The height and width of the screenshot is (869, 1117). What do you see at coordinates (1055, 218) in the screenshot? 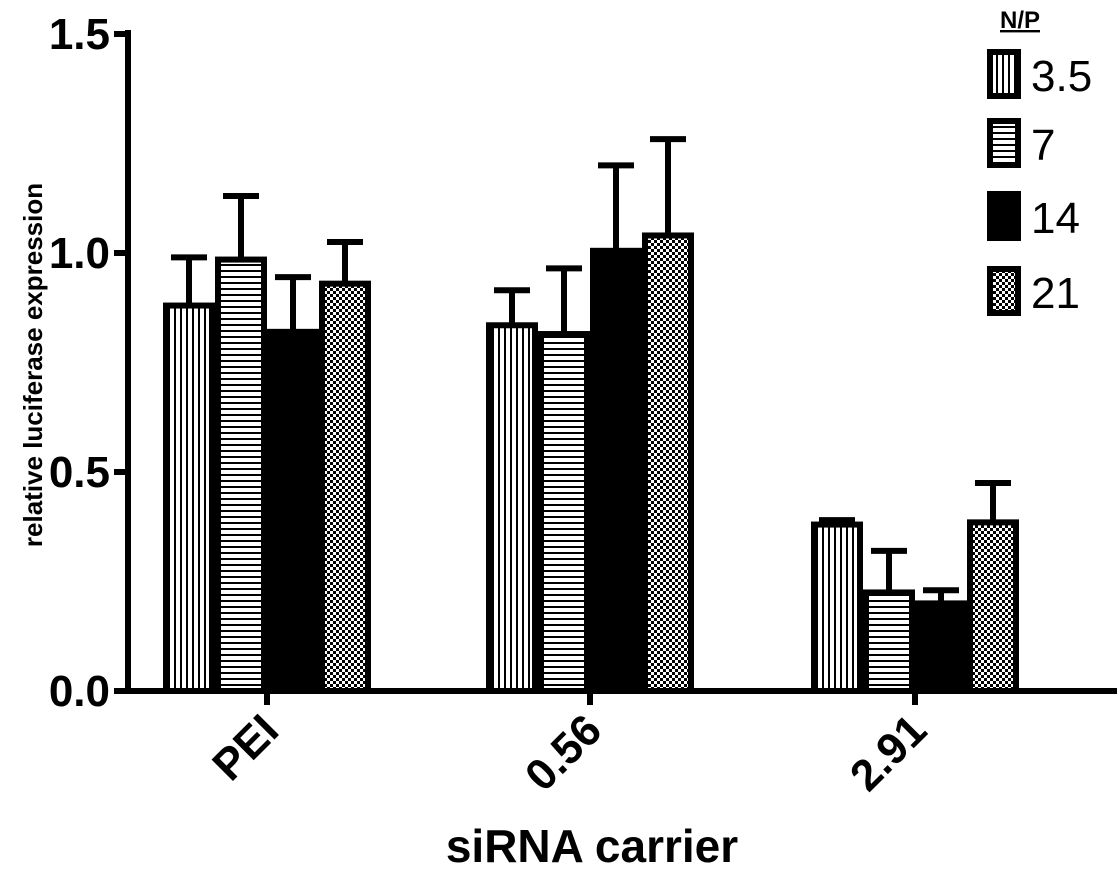
I see `legend-label: 14` at bounding box center [1055, 218].